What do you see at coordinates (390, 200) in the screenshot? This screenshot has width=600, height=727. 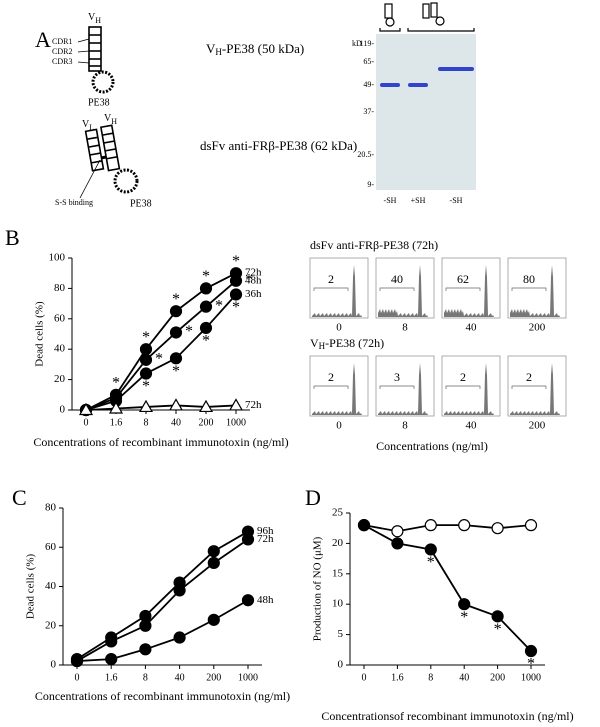 I see `gel-lane: -SH` at bounding box center [390, 200].